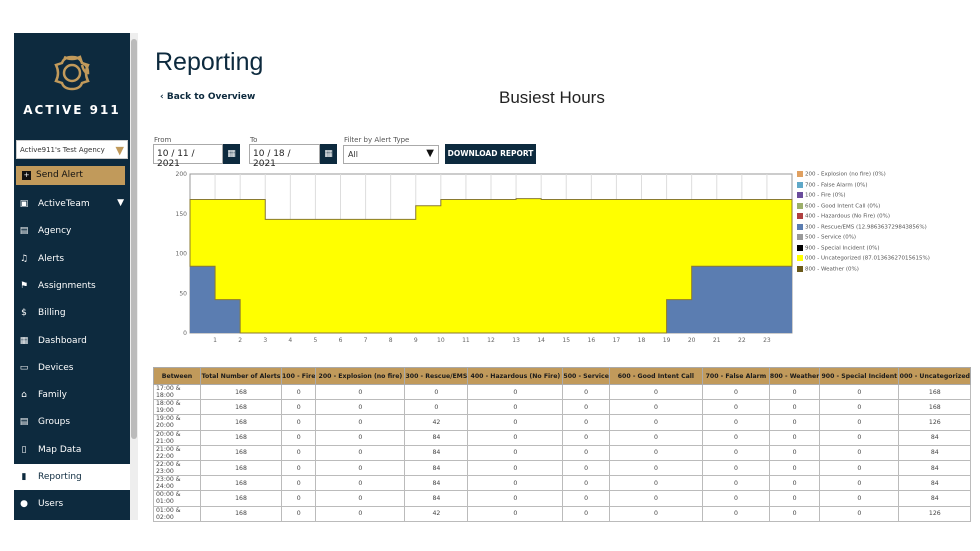  What do you see at coordinates (24, 395) in the screenshot?
I see `home-icon: ⌂` at bounding box center [24, 395].